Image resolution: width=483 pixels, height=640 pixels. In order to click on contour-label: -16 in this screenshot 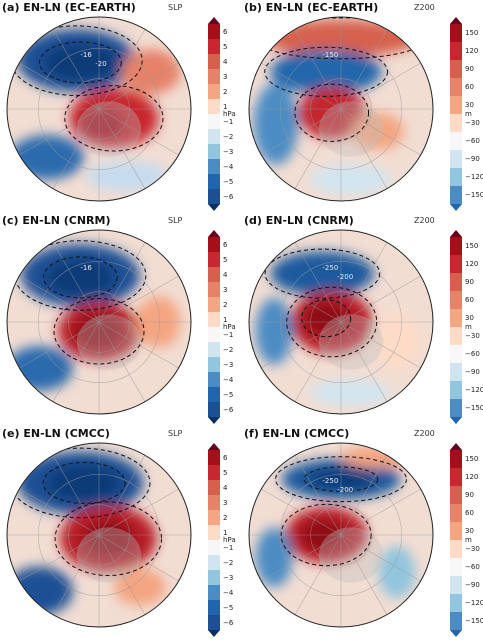, I will do `click(86, 268)`.